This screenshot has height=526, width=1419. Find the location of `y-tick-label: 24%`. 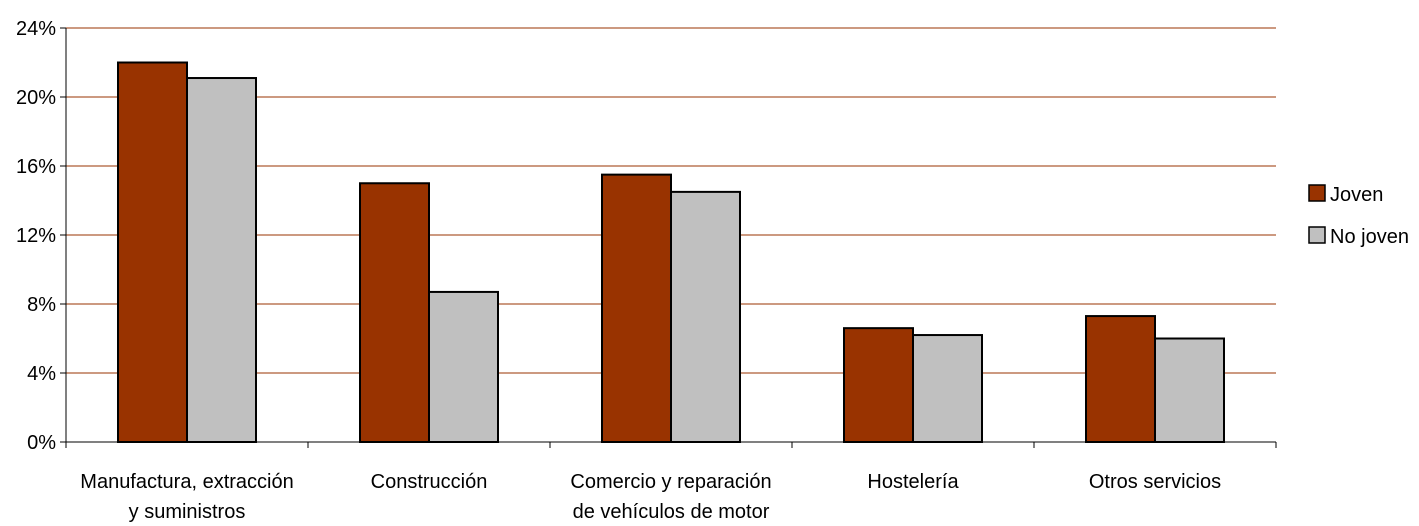

y-tick-label: 24% is located at coordinates (36, 29).